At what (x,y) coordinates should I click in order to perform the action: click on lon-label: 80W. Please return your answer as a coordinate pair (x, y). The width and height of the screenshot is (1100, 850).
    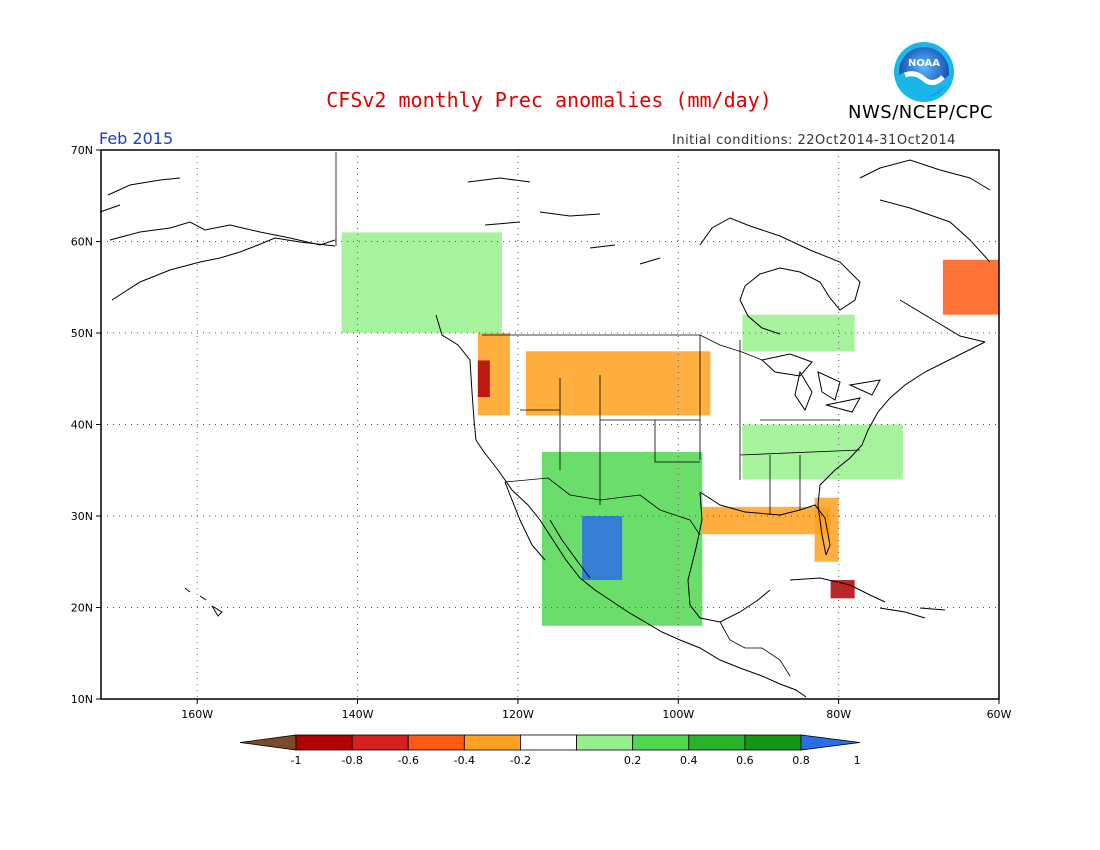
    Looking at the image, I should click on (838, 714).